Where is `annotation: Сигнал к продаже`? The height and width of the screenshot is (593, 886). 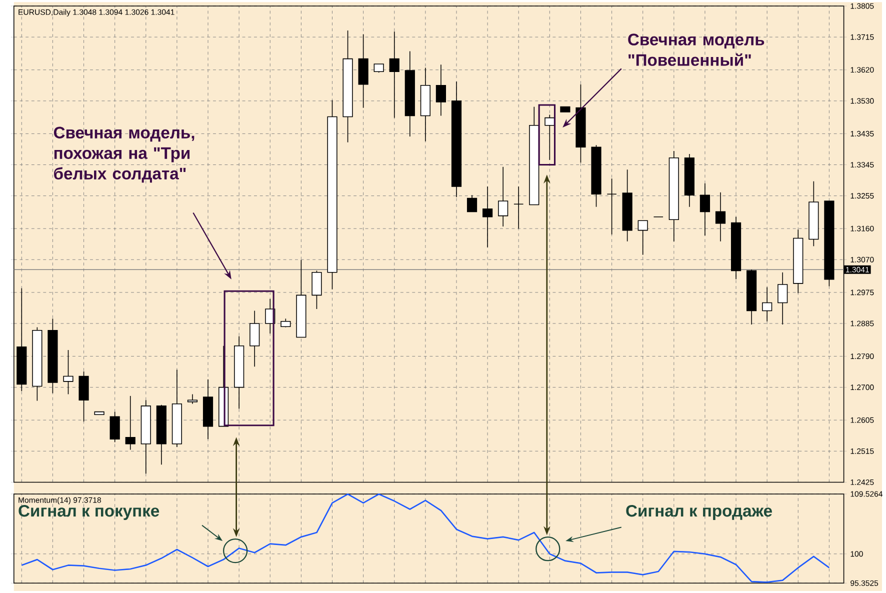 annotation: Сигнал к продаже is located at coordinates (699, 512).